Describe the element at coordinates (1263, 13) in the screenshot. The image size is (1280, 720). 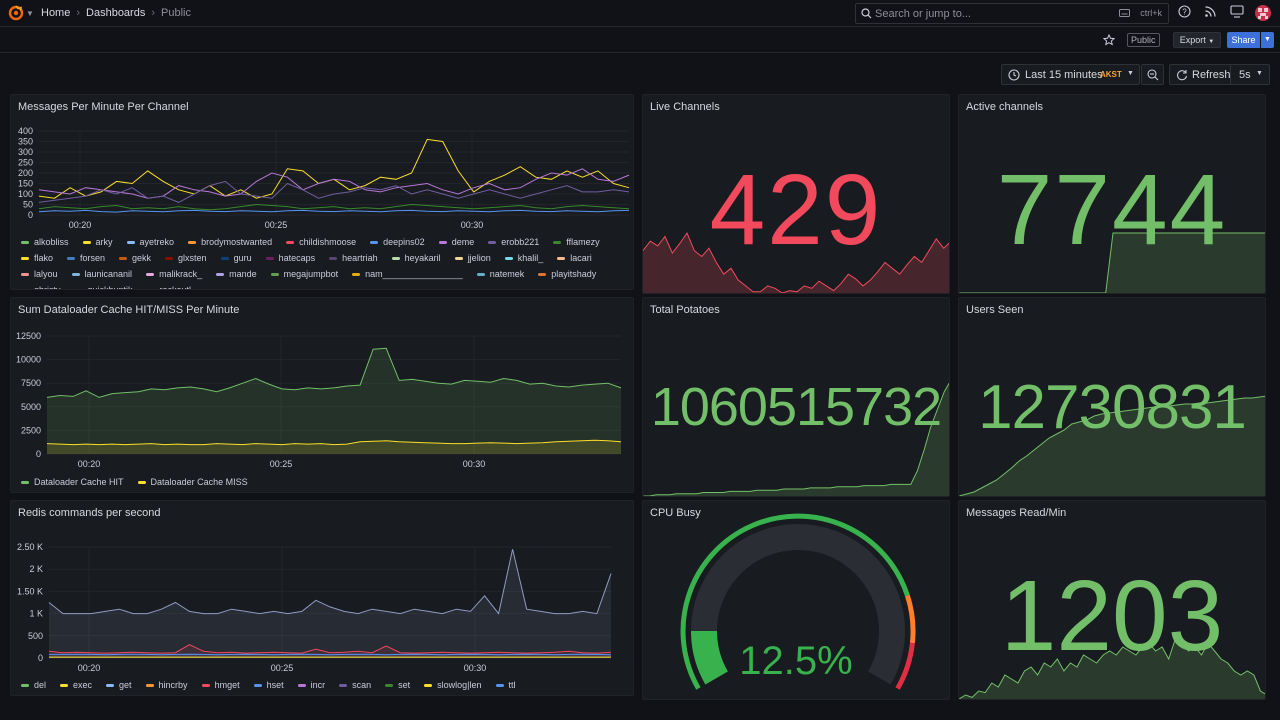
I see `user-avatar` at that location.